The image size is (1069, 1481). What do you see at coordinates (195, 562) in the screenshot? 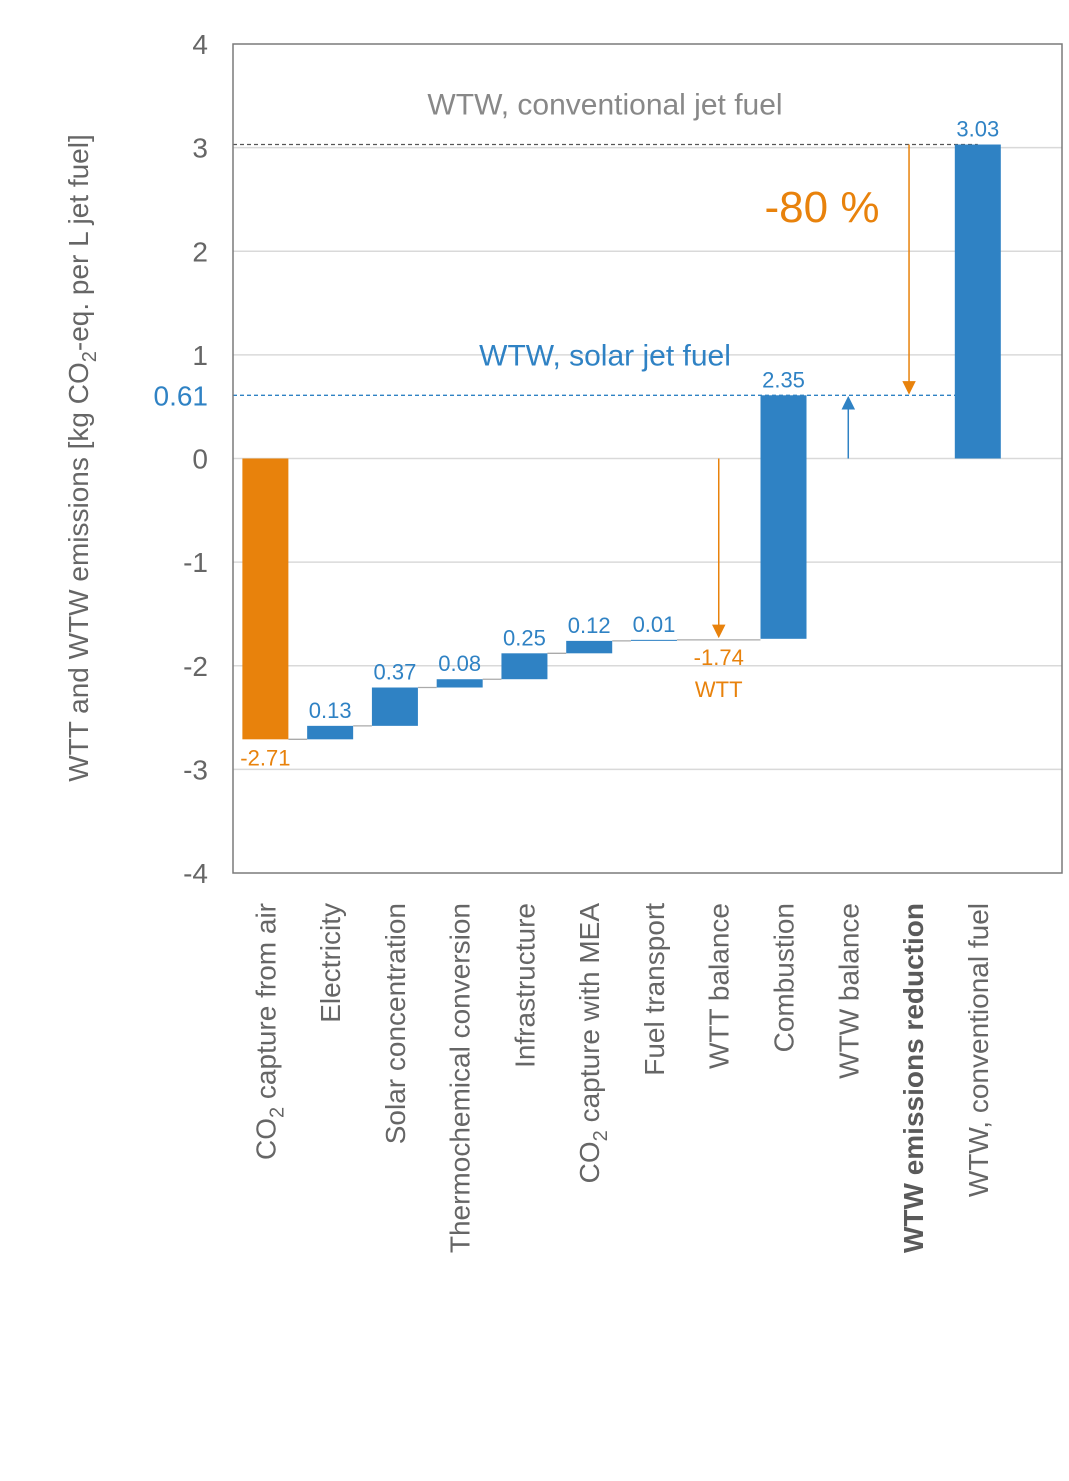
I see `y-tick-label: -1` at bounding box center [195, 562].